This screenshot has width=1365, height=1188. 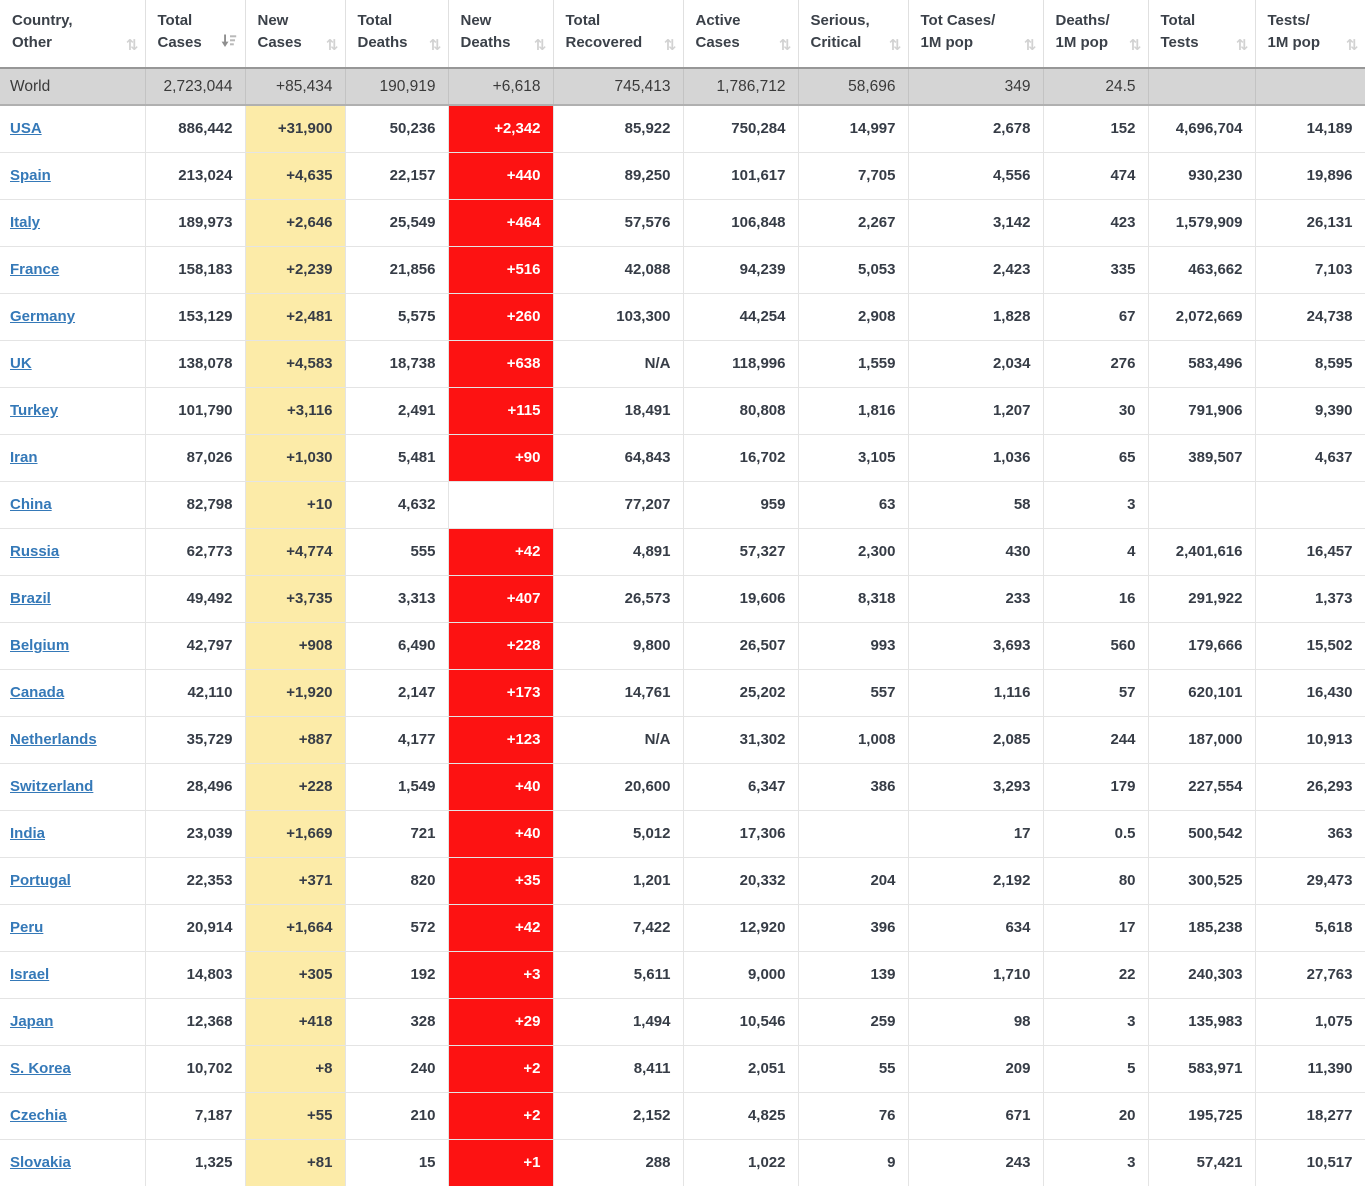 What do you see at coordinates (1310, 974) in the screenshot?
I see `cell-tests-per-1m: 27,763` at bounding box center [1310, 974].